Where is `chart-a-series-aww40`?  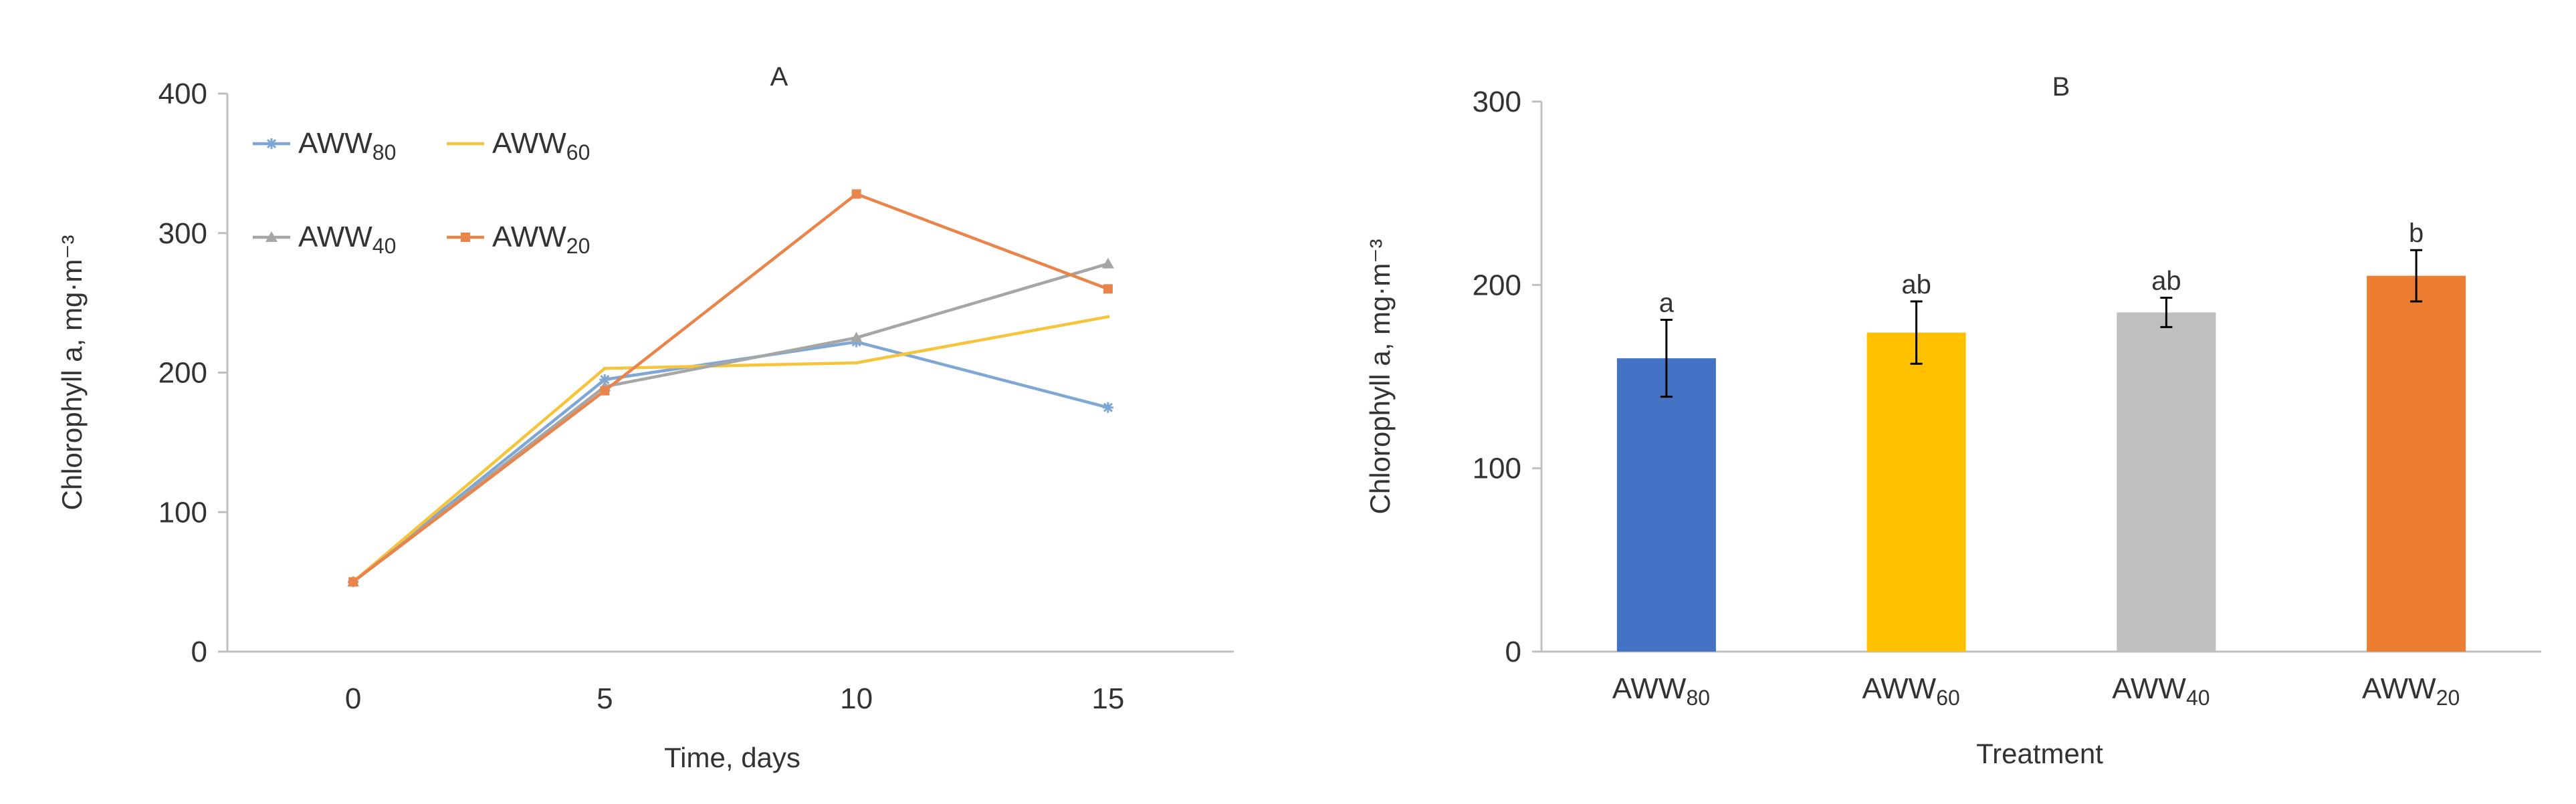
chart-a-series-aww40 is located at coordinates (730, 422).